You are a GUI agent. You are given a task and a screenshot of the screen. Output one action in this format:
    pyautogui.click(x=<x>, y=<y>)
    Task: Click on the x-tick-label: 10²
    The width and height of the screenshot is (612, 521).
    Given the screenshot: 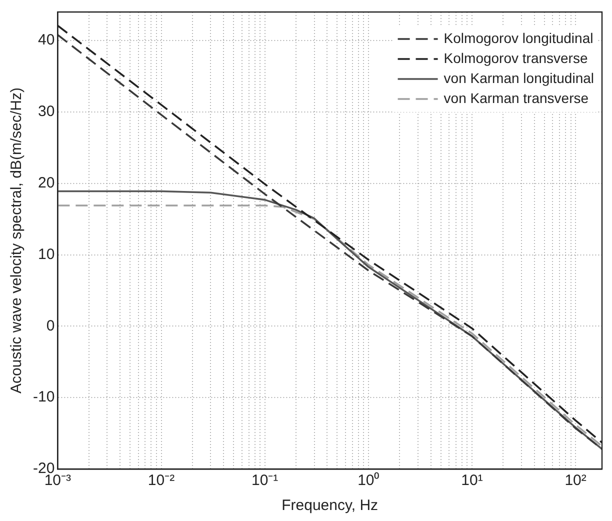 What is the action you would take?
    pyautogui.click(x=575, y=481)
    